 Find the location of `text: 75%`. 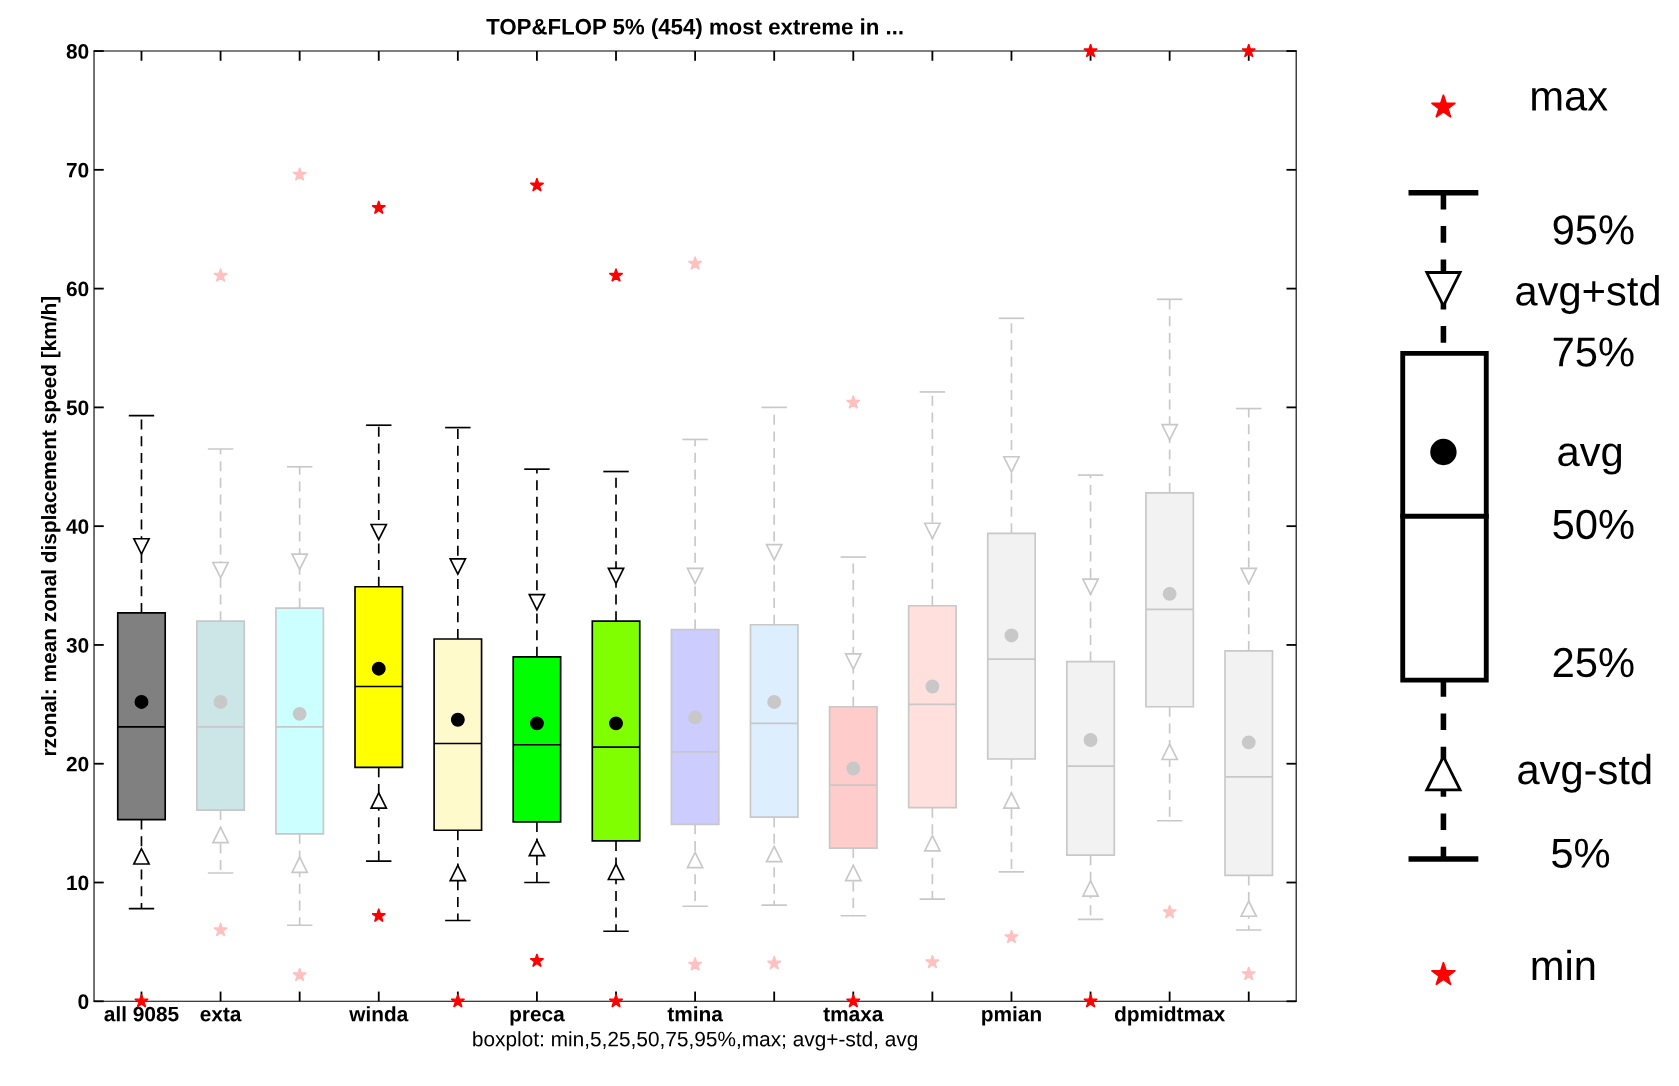

text: 75% is located at coordinates (1593, 352).